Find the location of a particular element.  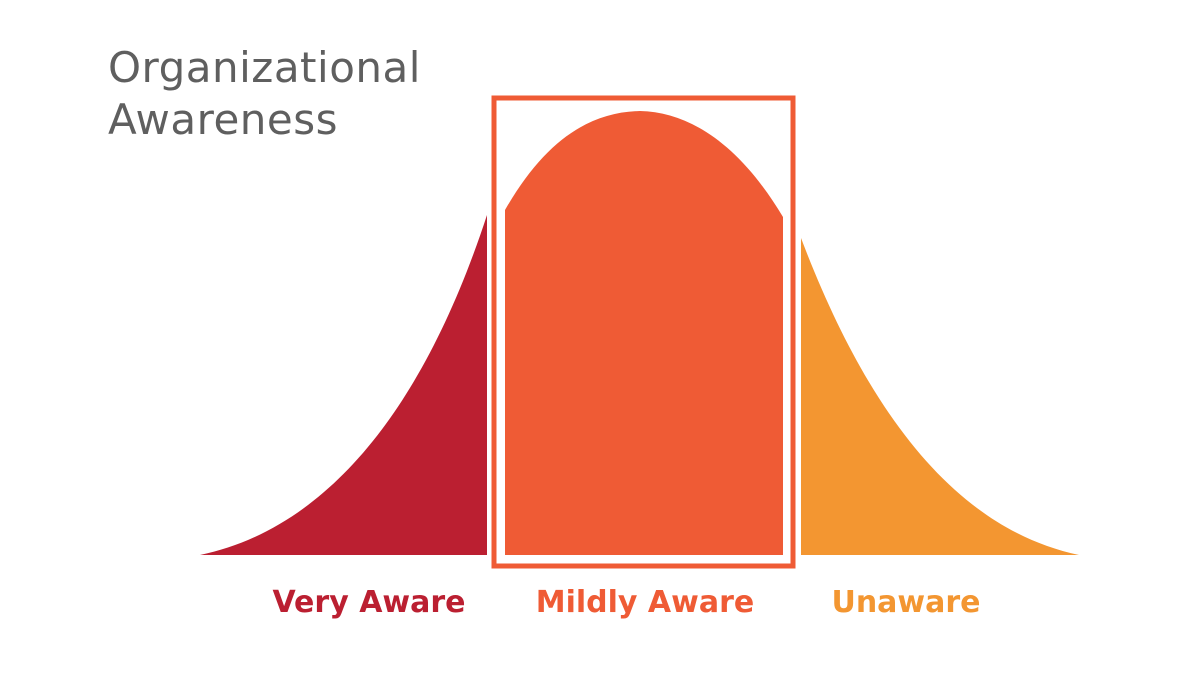

diagram-title-line-2: Awareness is located at coordinates (223, 119).